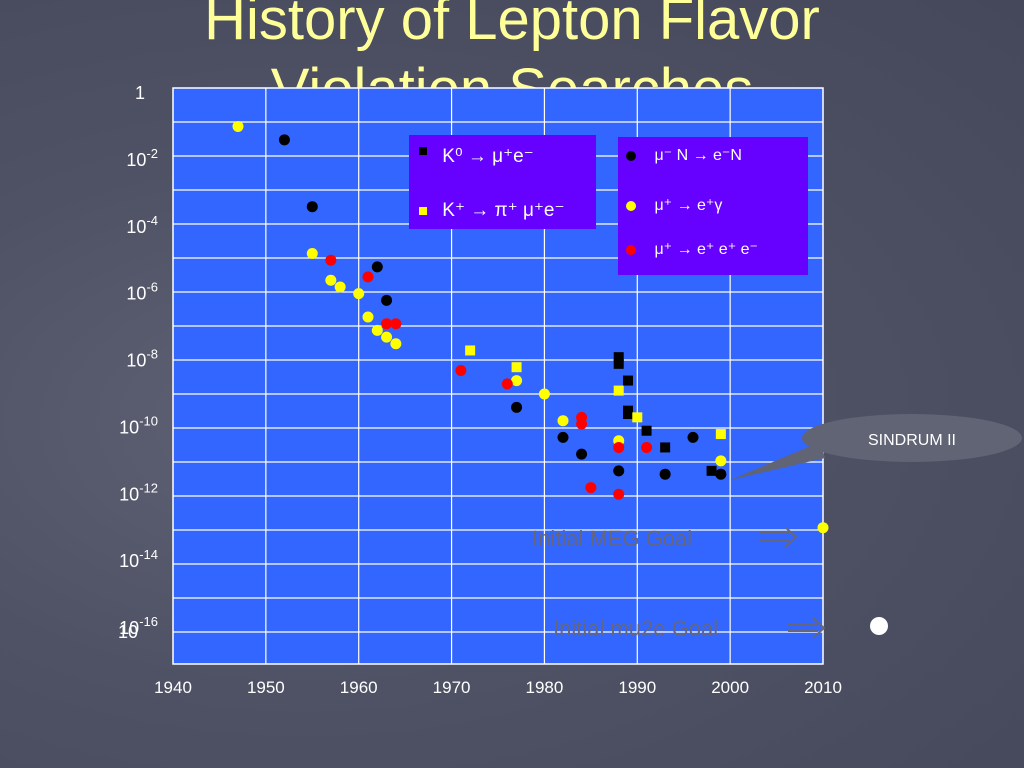  What do you see at coordinates (823, 687) in the screenshot?
I see `x-tick-label: 2010` at bounding box center [823, 687].